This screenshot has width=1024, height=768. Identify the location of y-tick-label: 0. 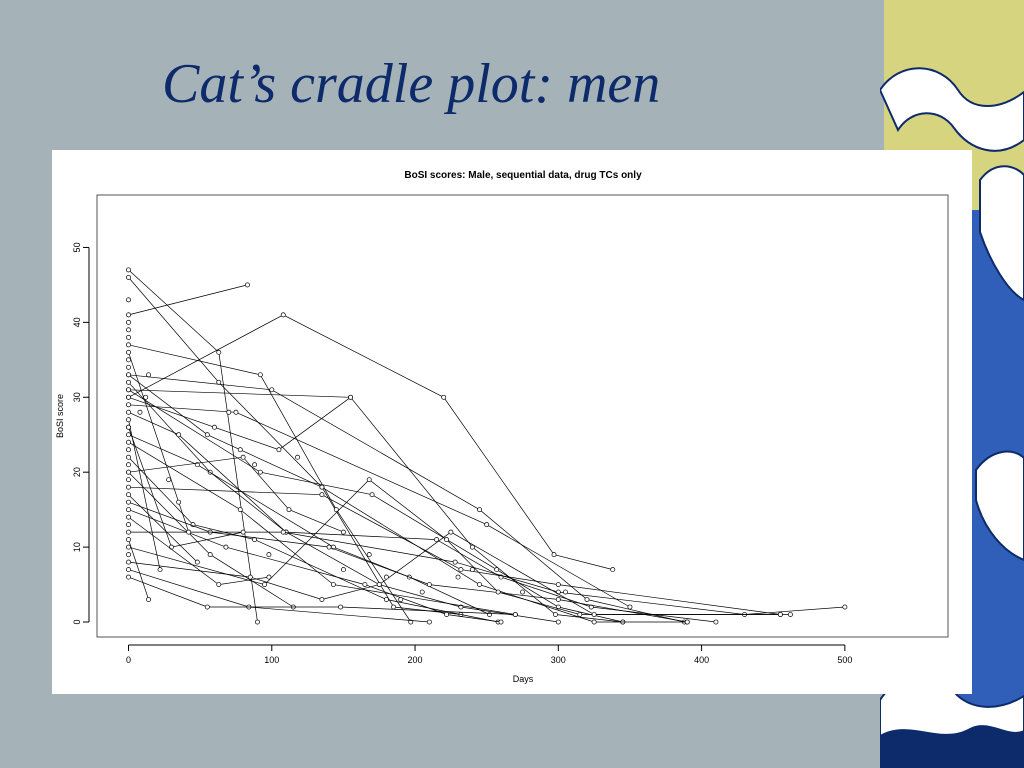
(77, 622).